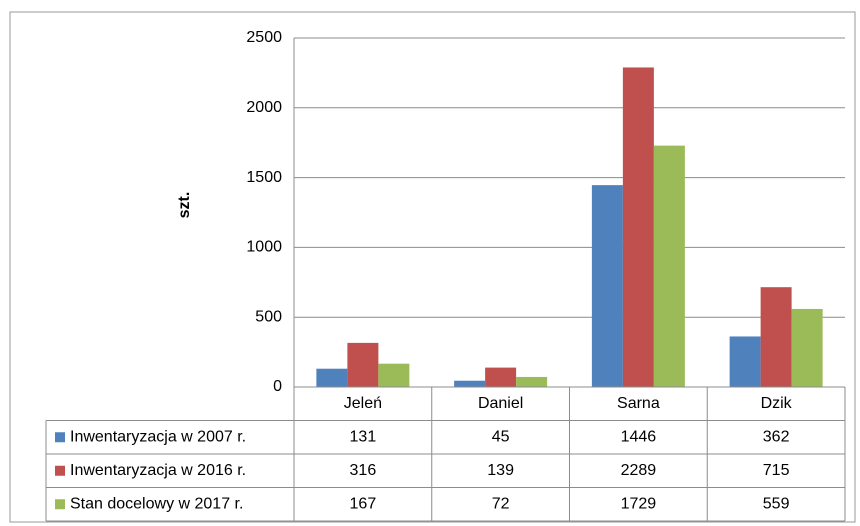  I want to click on y-tick-label: 0, so click(277, 386).